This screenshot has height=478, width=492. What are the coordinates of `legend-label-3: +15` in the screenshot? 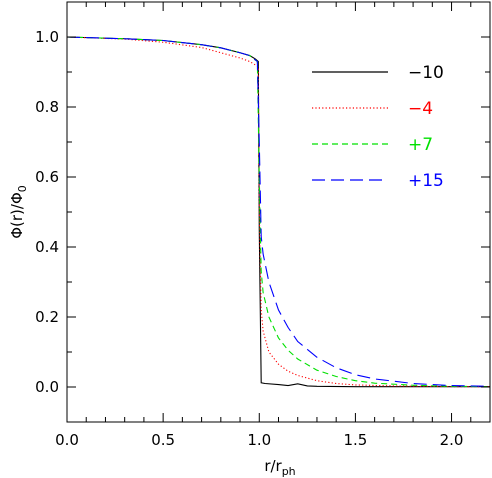 It's located at (426, 181).